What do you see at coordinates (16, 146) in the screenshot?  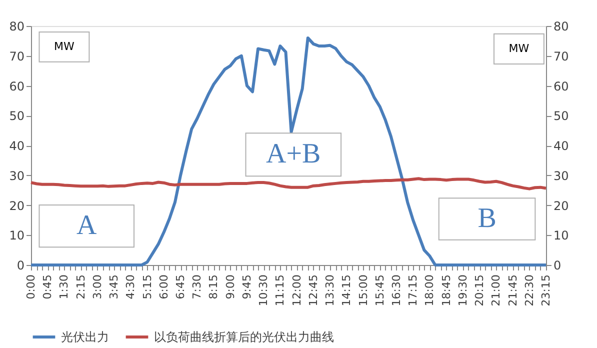 I see `y-tick-label: 40` at bounding box center [16, 146].